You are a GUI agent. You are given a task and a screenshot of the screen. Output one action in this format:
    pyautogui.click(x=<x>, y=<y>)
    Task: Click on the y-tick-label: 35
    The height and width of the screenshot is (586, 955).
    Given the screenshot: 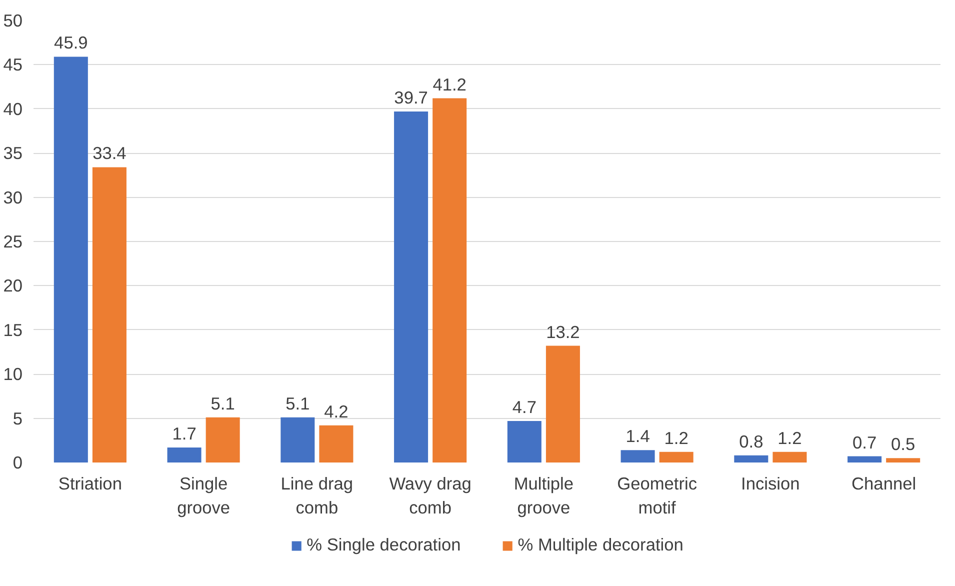 What is the action you would take?
    pyautogui.click(x=13, y=153)
    